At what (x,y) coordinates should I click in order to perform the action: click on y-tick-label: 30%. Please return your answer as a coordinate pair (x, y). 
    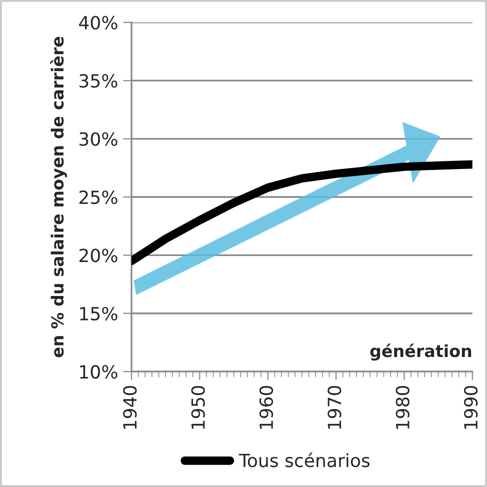
    Looking at the image, I should click on (99, 139).